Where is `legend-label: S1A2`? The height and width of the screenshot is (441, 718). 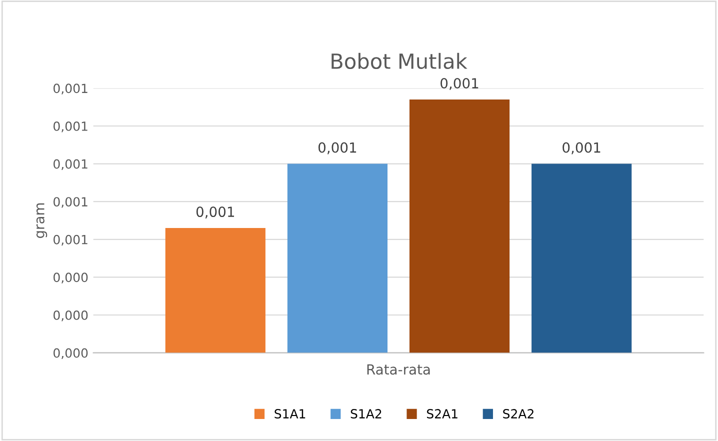 legend-label: S1A2 is located at coordinates (366, 414).